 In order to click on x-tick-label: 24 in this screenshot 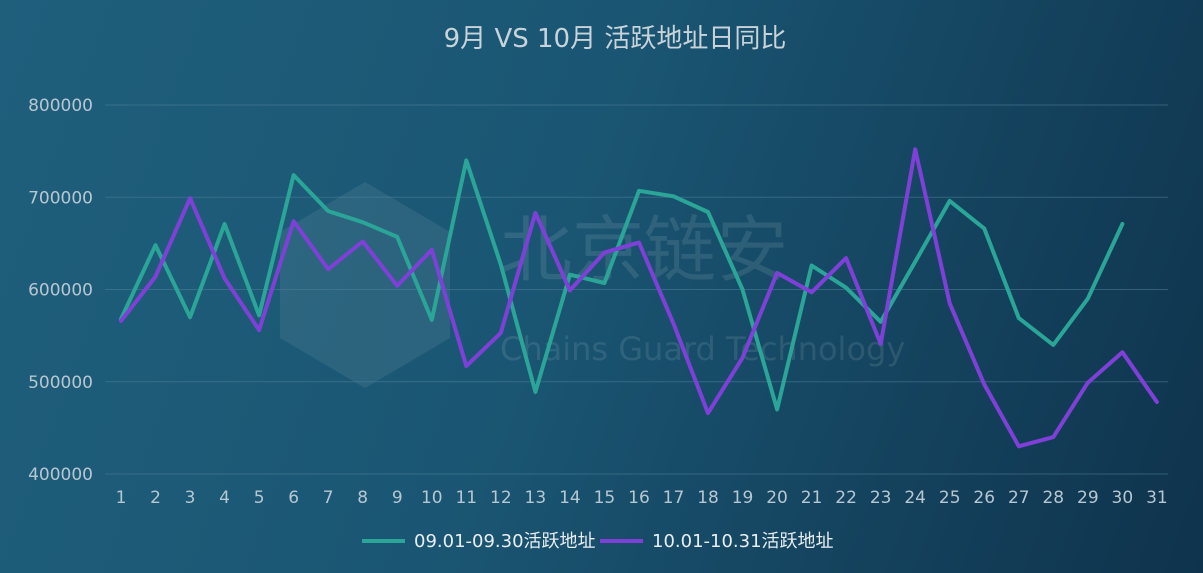, I will do `click(915, 498)`.